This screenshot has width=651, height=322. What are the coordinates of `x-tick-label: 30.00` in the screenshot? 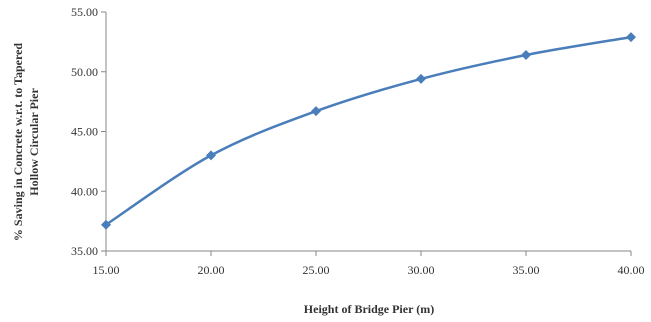 It's located at (421, 270).